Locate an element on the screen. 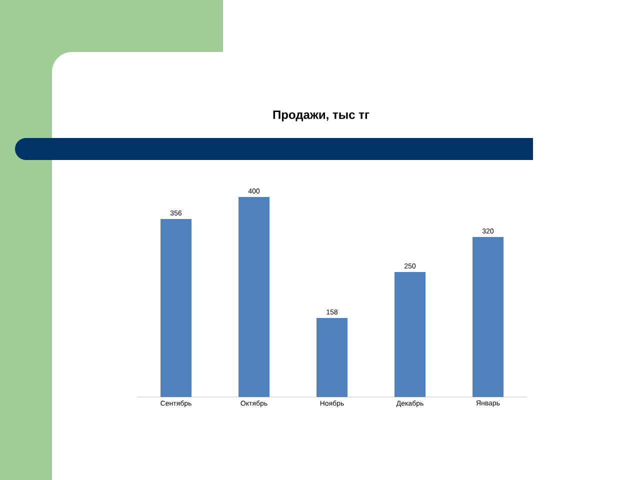  chart-title: Продажи, тыс тг is located at coordinates (321, 116).